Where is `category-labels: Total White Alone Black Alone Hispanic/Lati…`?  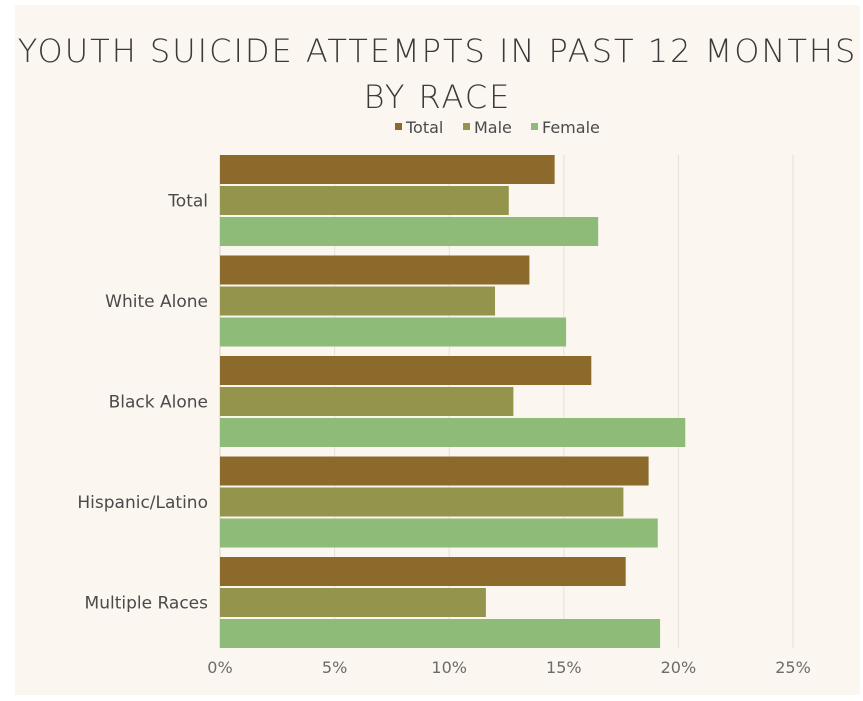
category-labels: Total White Alone Black Alone Hispanic/Lati… is located at coordinates (142, 403).